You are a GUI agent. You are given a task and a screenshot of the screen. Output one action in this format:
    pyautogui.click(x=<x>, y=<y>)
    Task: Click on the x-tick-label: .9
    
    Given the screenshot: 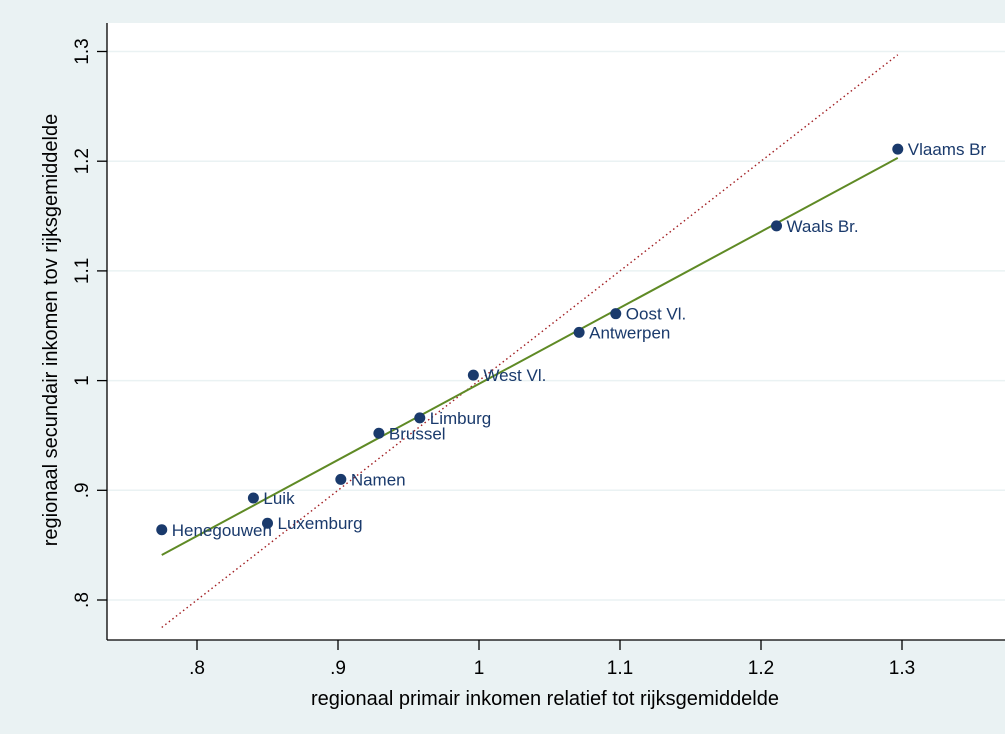 What is the action you would take?
    pyautogui.click(x=338, y=668)
    